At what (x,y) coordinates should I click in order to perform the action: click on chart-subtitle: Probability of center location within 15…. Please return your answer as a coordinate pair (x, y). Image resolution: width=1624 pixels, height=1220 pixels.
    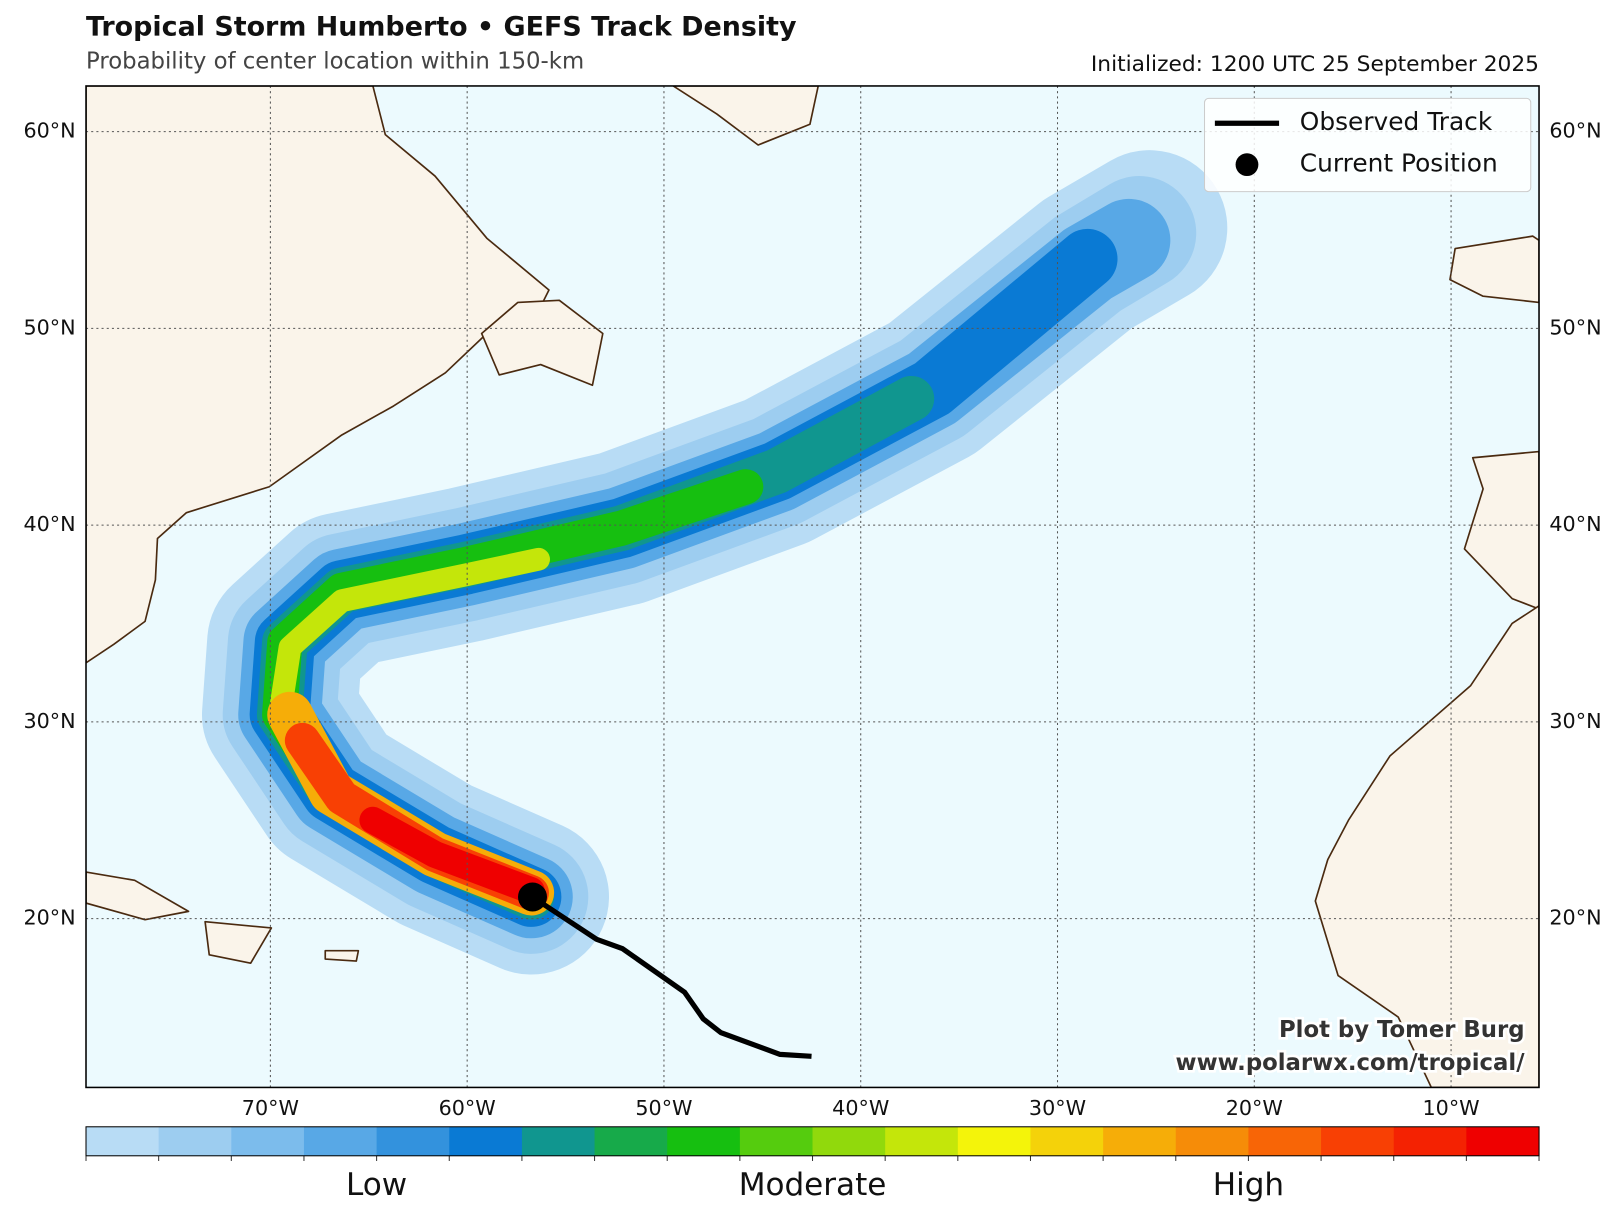
    Looking at the image, I should click on (335, 62).